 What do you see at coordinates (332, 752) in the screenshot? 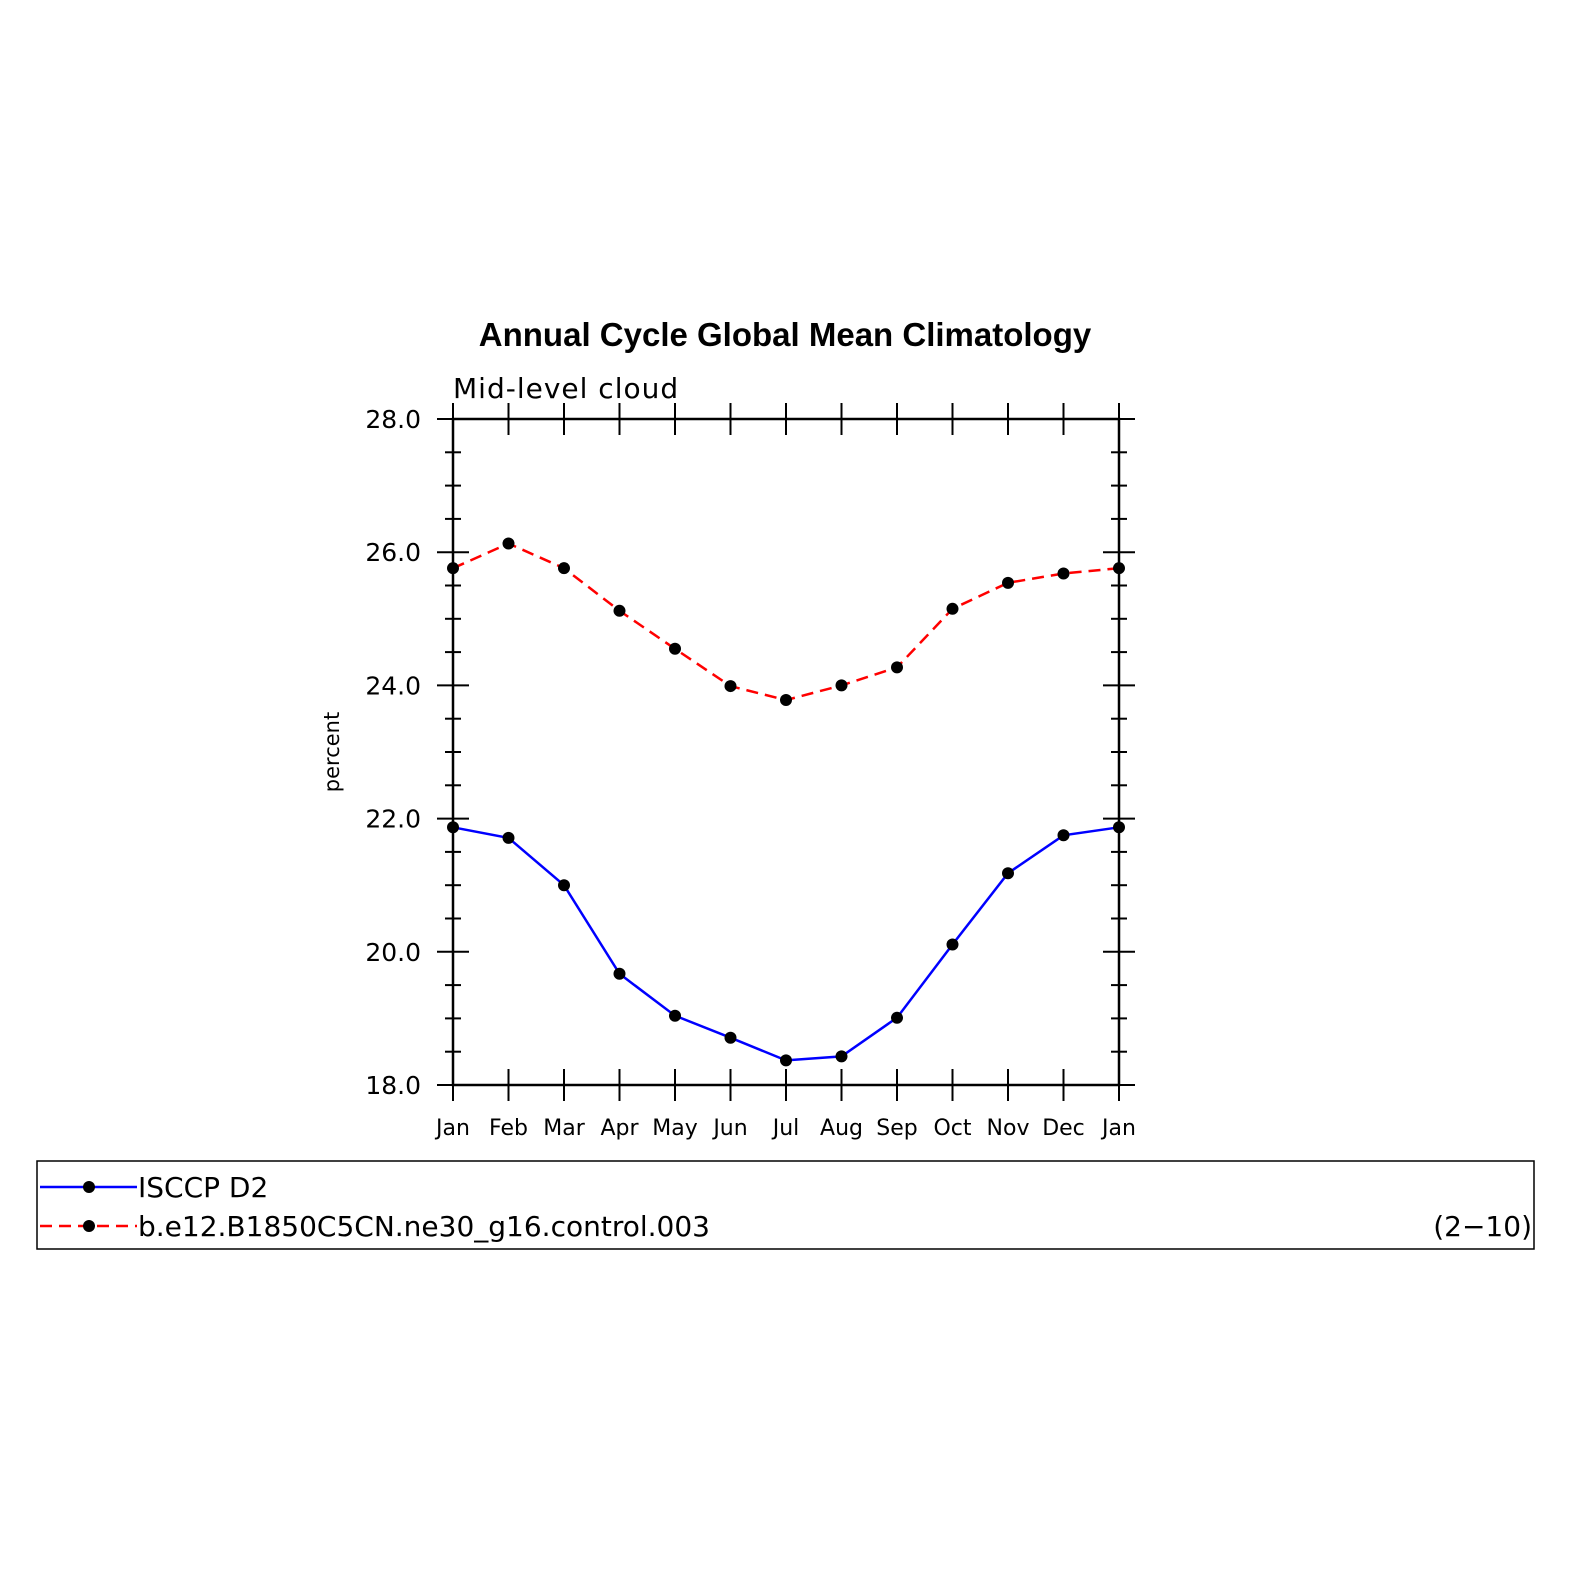
I see `y-axis-label: percent` at bounding box center [332, 752].